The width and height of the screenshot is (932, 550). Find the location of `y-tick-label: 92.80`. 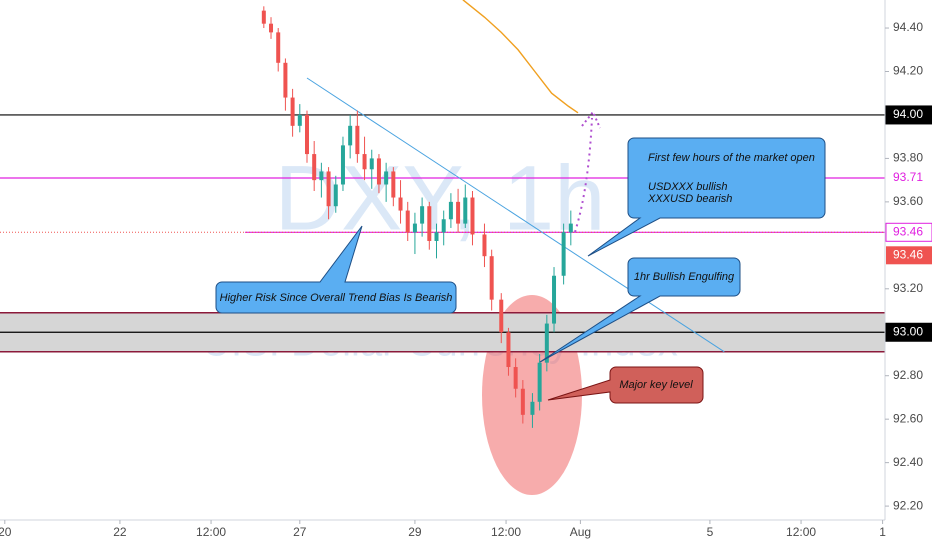

y-tick-label: 92.80 is located at coordinates (908, 375).